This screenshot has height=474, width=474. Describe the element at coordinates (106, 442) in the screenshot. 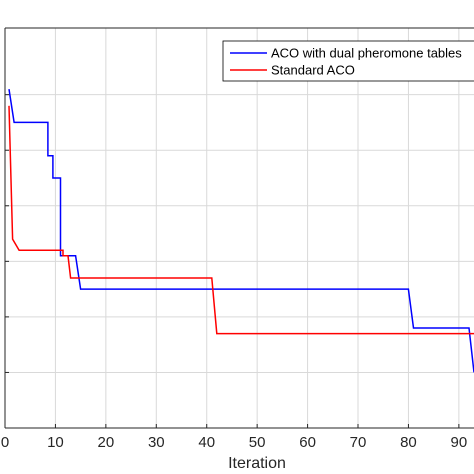

I see `x-tick-label: 20` at that location.